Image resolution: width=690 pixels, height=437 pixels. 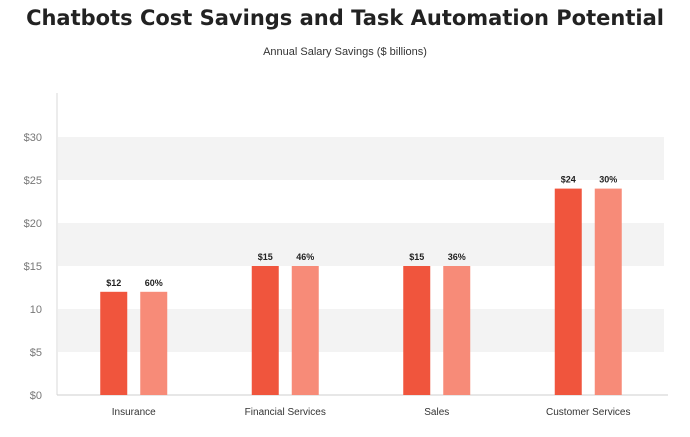 What do you see at coordinates (33, 181) in the screenshot?
I see `y-tick-label: $25` at bounding box center [33, 181].